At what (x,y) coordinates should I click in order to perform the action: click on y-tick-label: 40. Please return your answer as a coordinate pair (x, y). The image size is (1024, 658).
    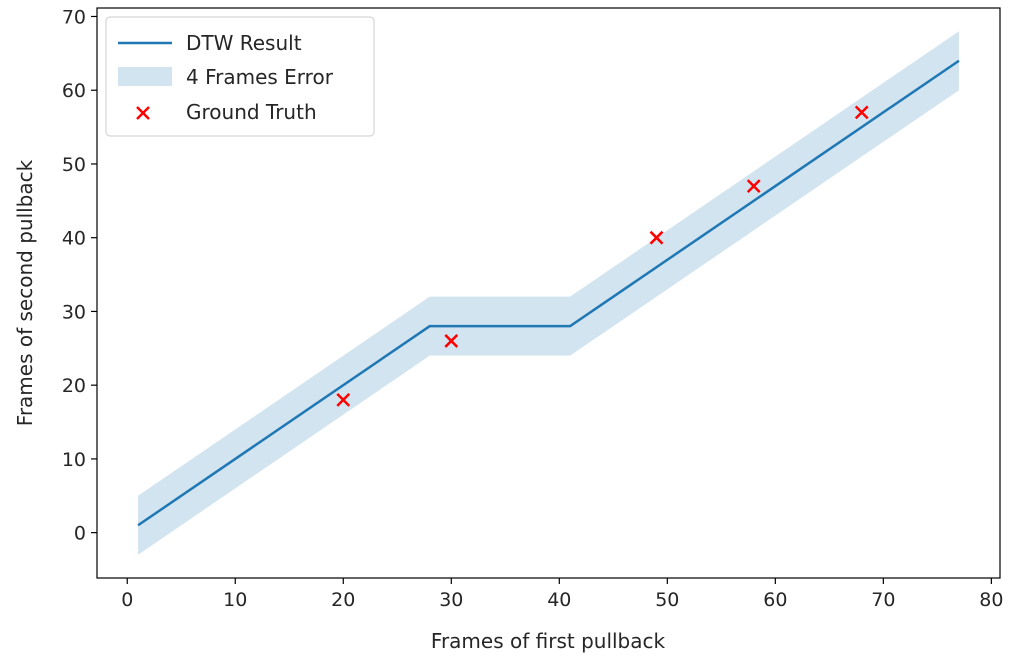
    Looking at the image, I should click on (74, 239).